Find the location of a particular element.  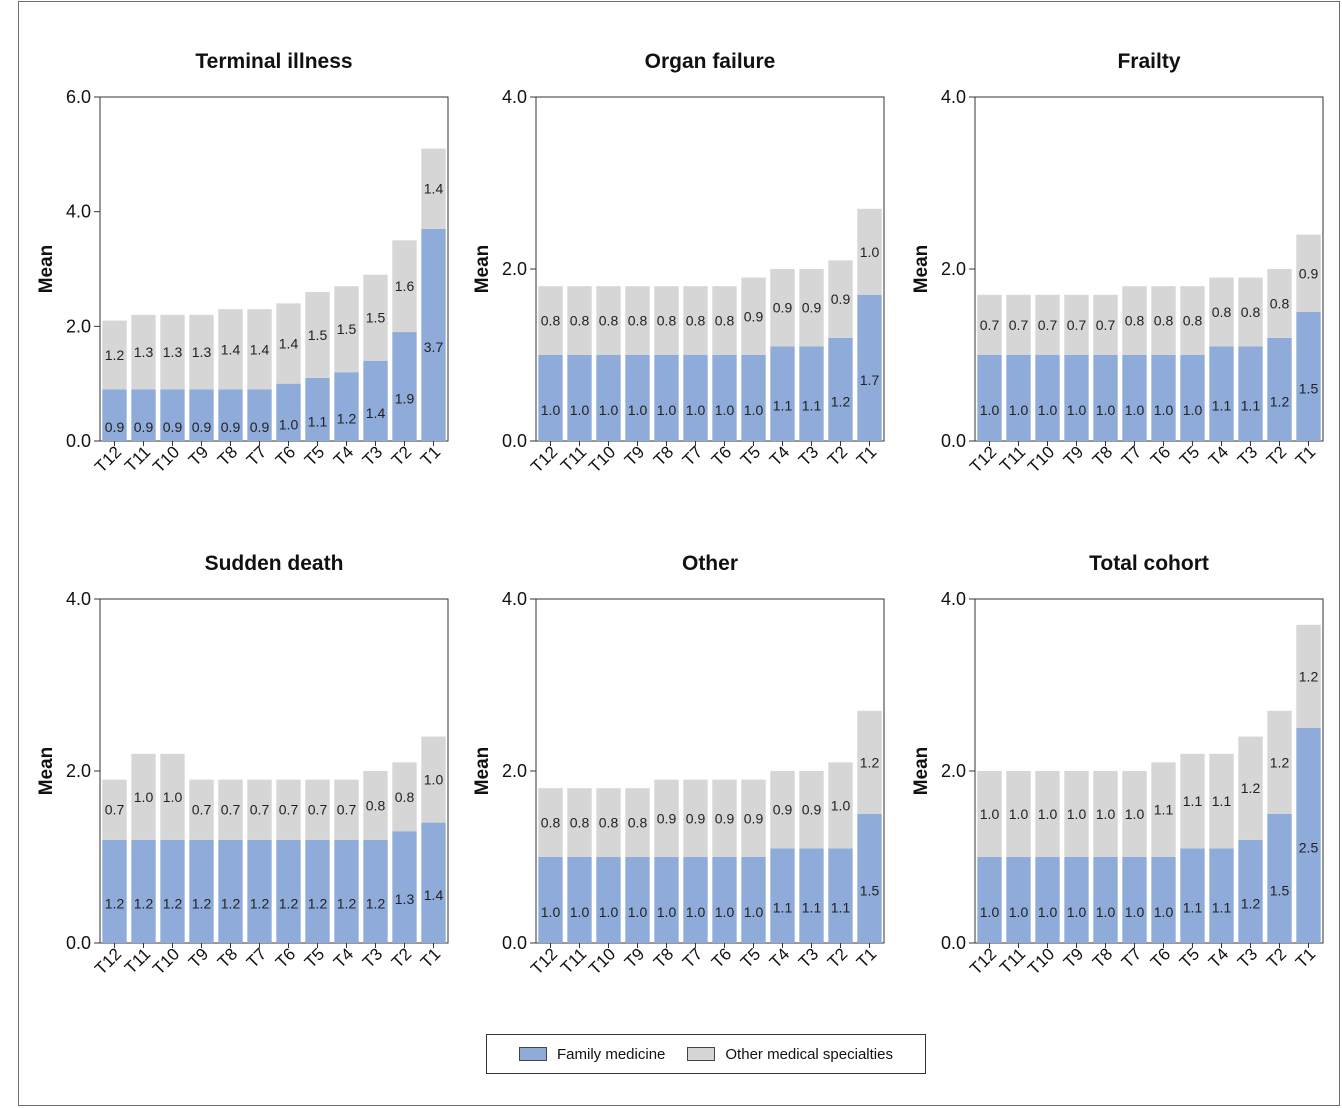

data-label-family-medicine: 1.3 is located at coordinates (405, 899).